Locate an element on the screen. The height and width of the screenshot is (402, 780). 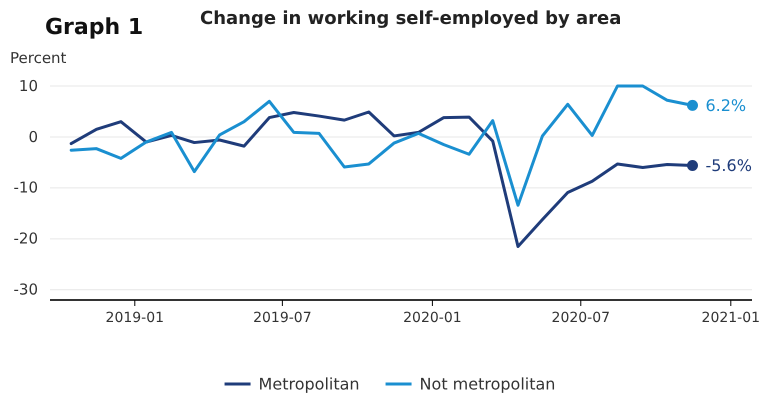
x-tick-label: 2021-01 is located at coordinates (731, 318).